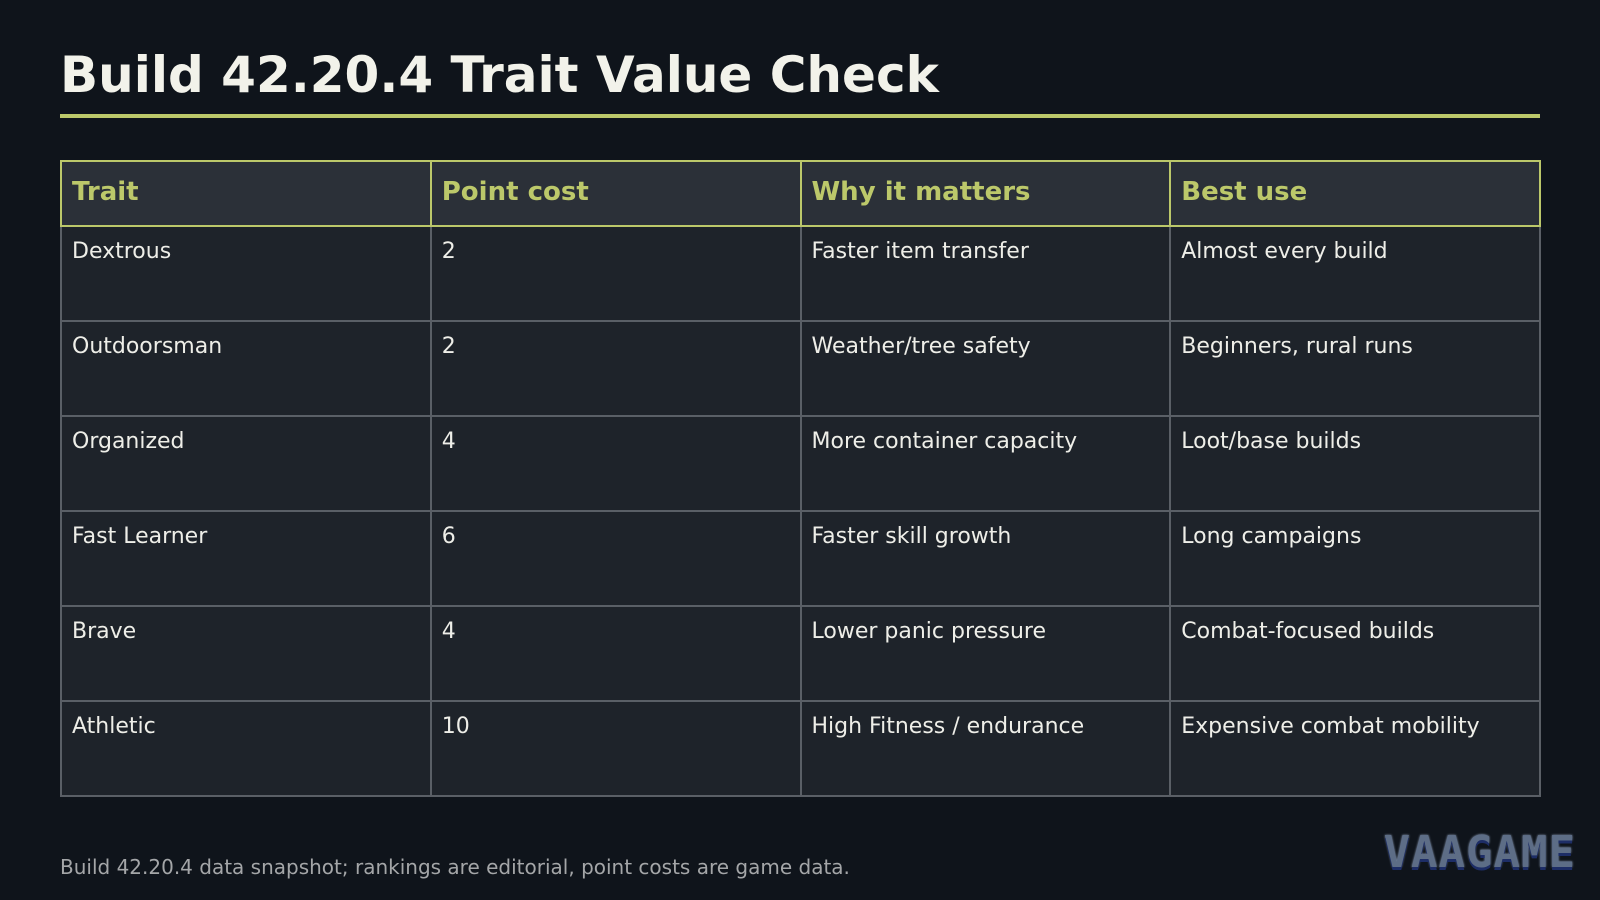  I want to click on cell-point-cost: 10, so click(615, 748).